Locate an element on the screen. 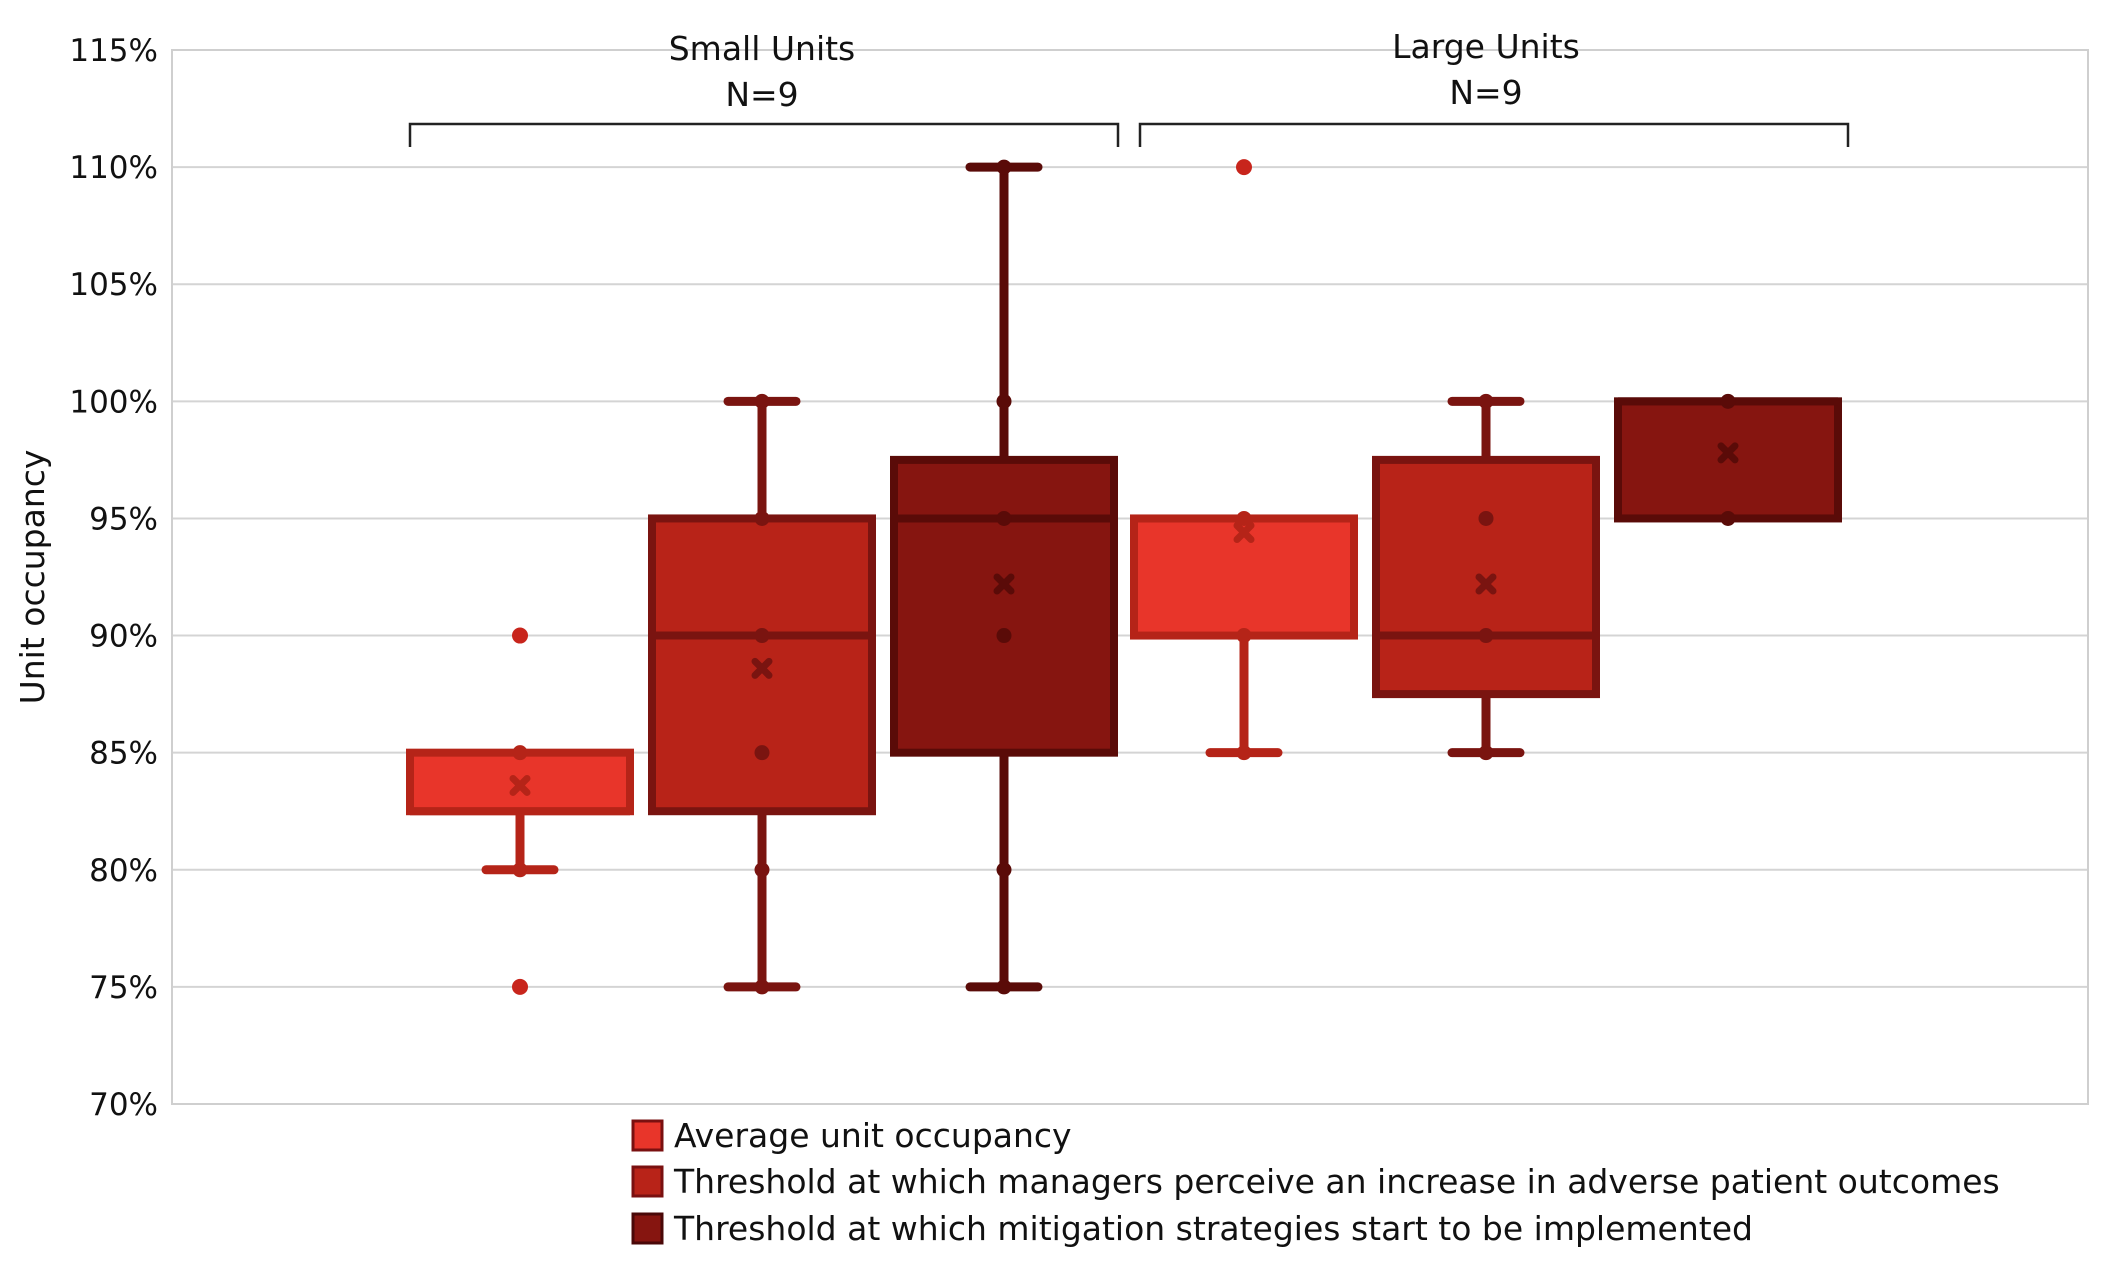 The image size is (2108, 1268). mean-marker-small-avg-occupancy is located at coordinates (520, 785).